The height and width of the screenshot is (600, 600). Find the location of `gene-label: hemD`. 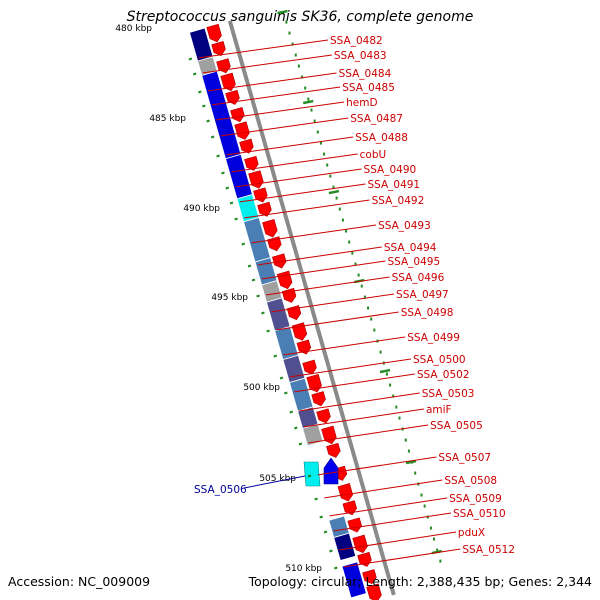

gene-label: hemD is located at coordinates (361, 103).